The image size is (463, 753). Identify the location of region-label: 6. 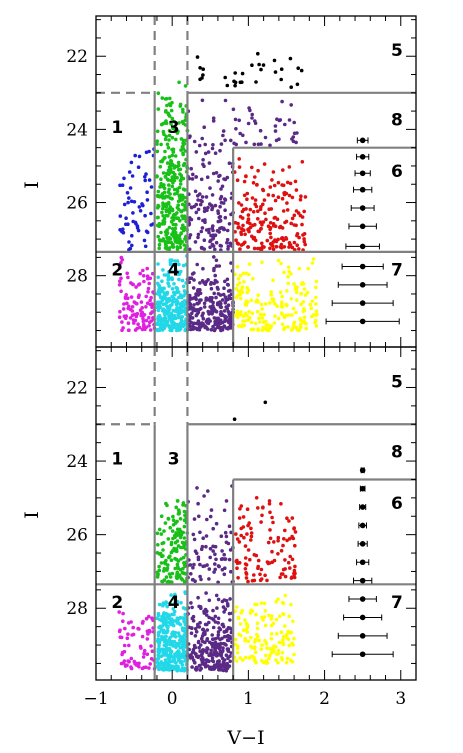
(397, 172).